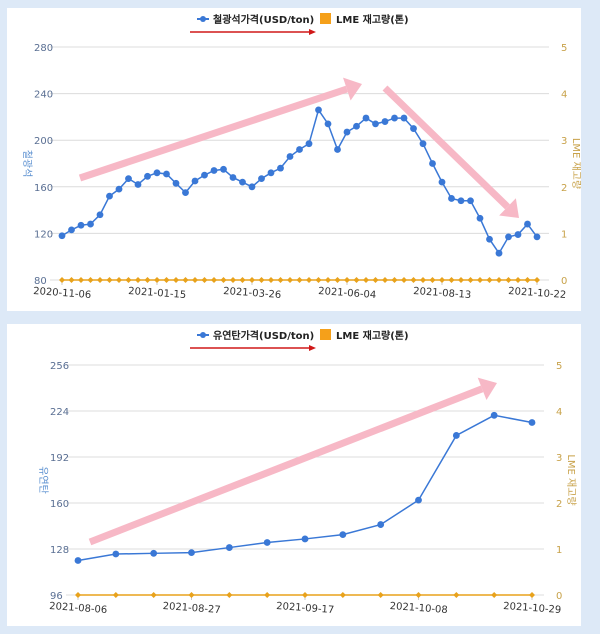  Describe the element at coordinates (263, 19) in the screenshot. I see `legend-item-price: 철광석가격(USD/ton)` at that location.